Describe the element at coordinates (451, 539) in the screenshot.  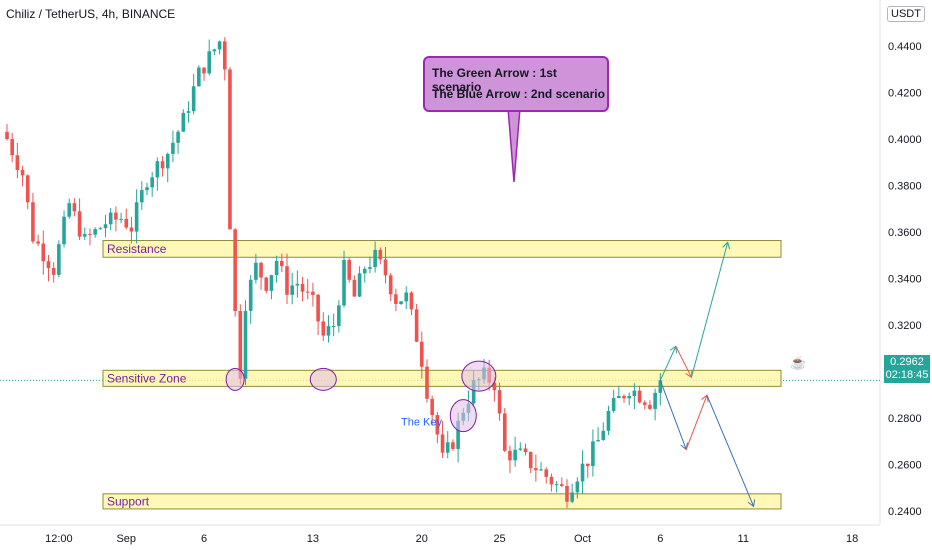
I see `time-axis: 12:00 Sep 6 13 20 25 Oct 6 11 18` at that location.